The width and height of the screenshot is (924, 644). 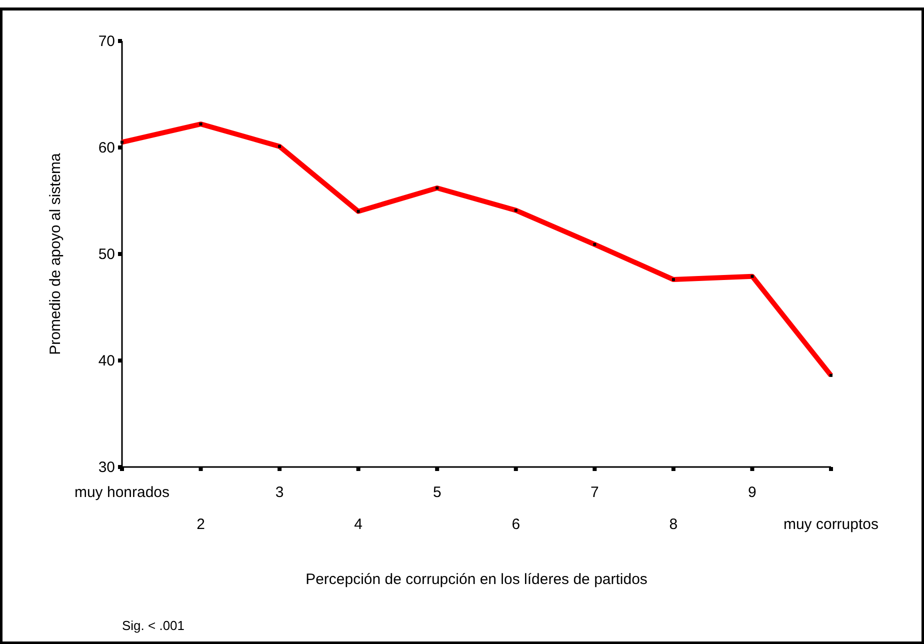 I want to click on y-tick-label: 50, so click(x=106, y=254).